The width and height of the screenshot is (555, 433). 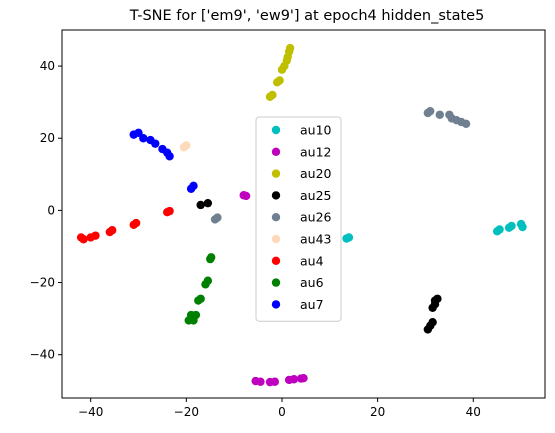 What do you see at coordinates (434, 231) in the screenshot?
I see `series-au10` at bounding box center [434, 231].